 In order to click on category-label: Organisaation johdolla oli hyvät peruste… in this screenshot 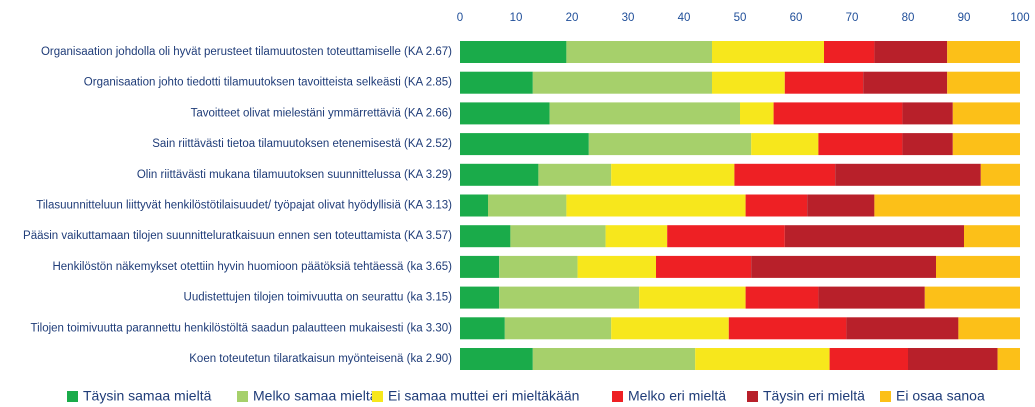, I will do `click(246, 52)`.